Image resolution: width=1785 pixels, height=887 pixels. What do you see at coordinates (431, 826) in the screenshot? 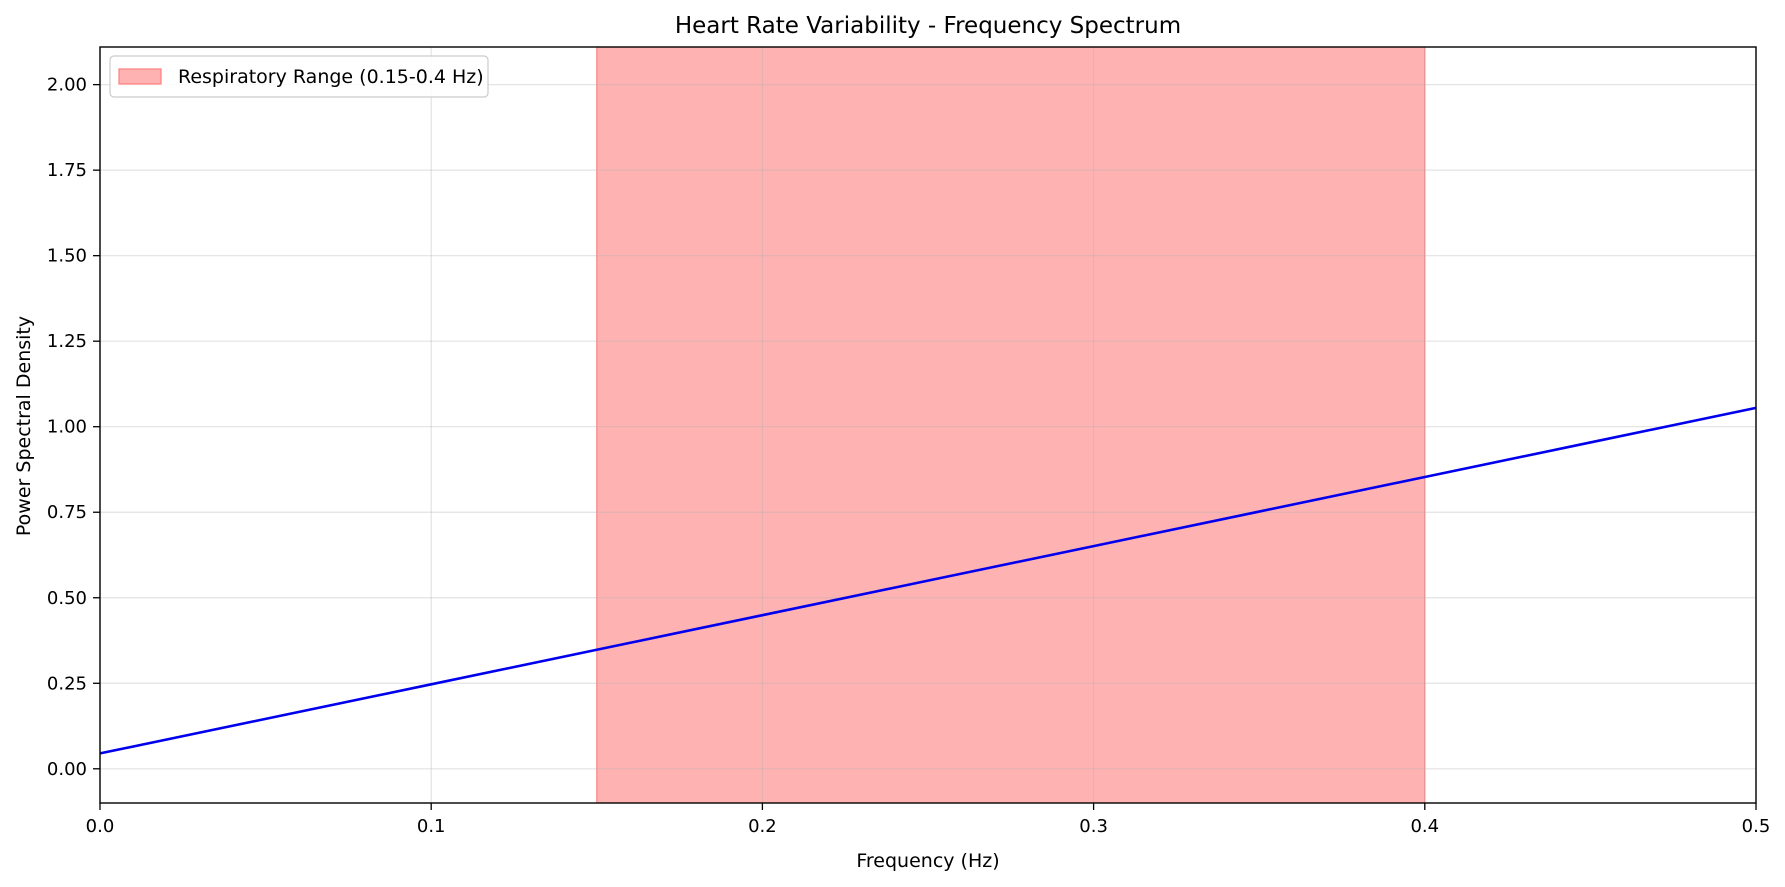
I see `x-tick-label-1: 0.1` at bounding box center [431, 826].